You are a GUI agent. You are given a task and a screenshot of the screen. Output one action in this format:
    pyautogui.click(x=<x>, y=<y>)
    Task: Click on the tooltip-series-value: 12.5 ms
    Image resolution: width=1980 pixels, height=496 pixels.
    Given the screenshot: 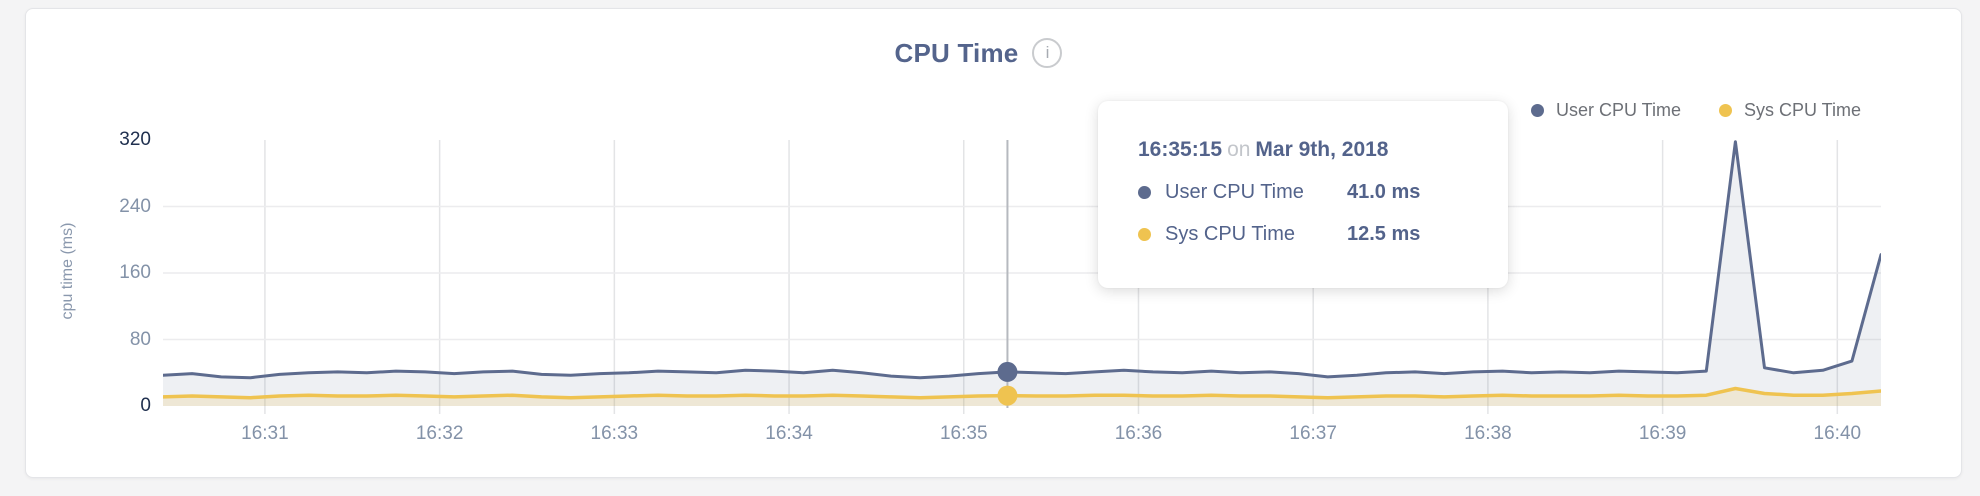 What is the action you would take?
    pyautogui.click(x=1384, y=234)
    